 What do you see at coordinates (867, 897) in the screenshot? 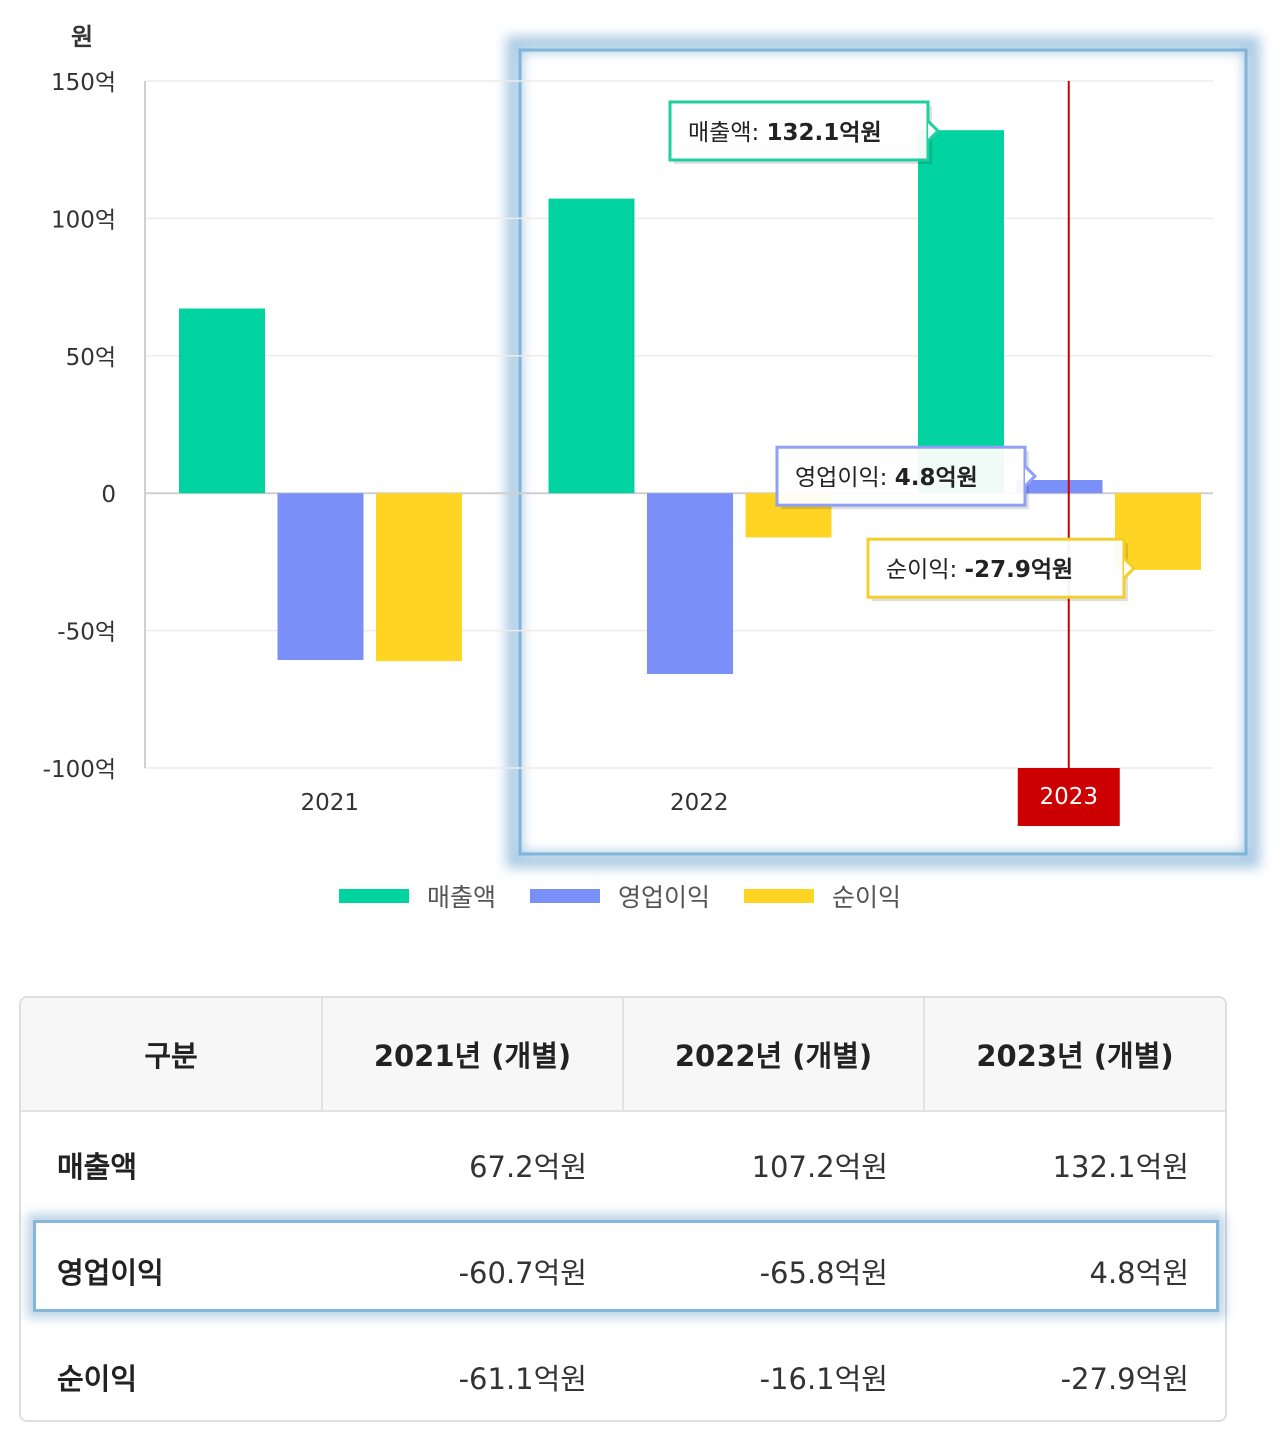
I see `legend-label: 순이익` at bounding box center [867, 897].